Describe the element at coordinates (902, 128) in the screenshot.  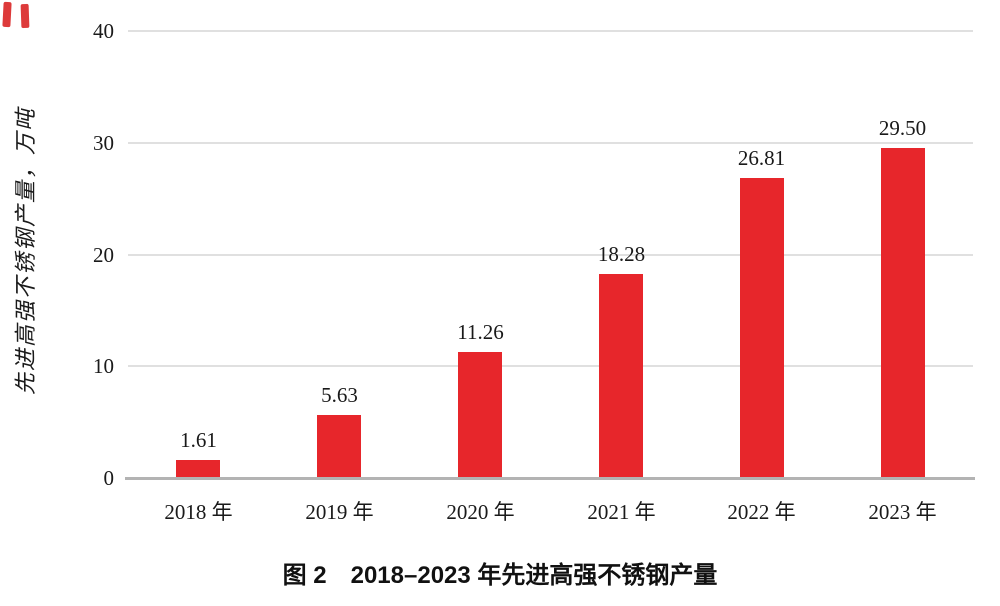
I see `bar-value-label: 29.50` at that location.